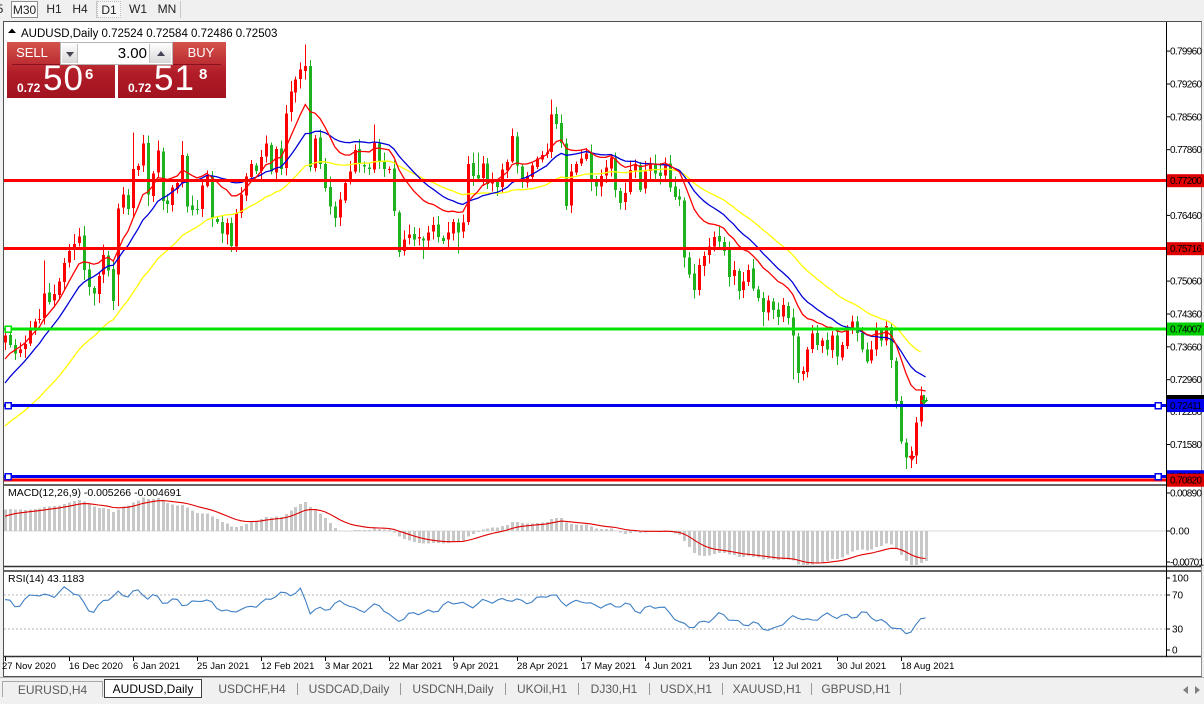 This screenshot has height=704, width=1204. What do you see at coordinates (349, 666) in the screenshot?
I see `svg-text: 3 Mar 2021` at bounding box center [349, 666].